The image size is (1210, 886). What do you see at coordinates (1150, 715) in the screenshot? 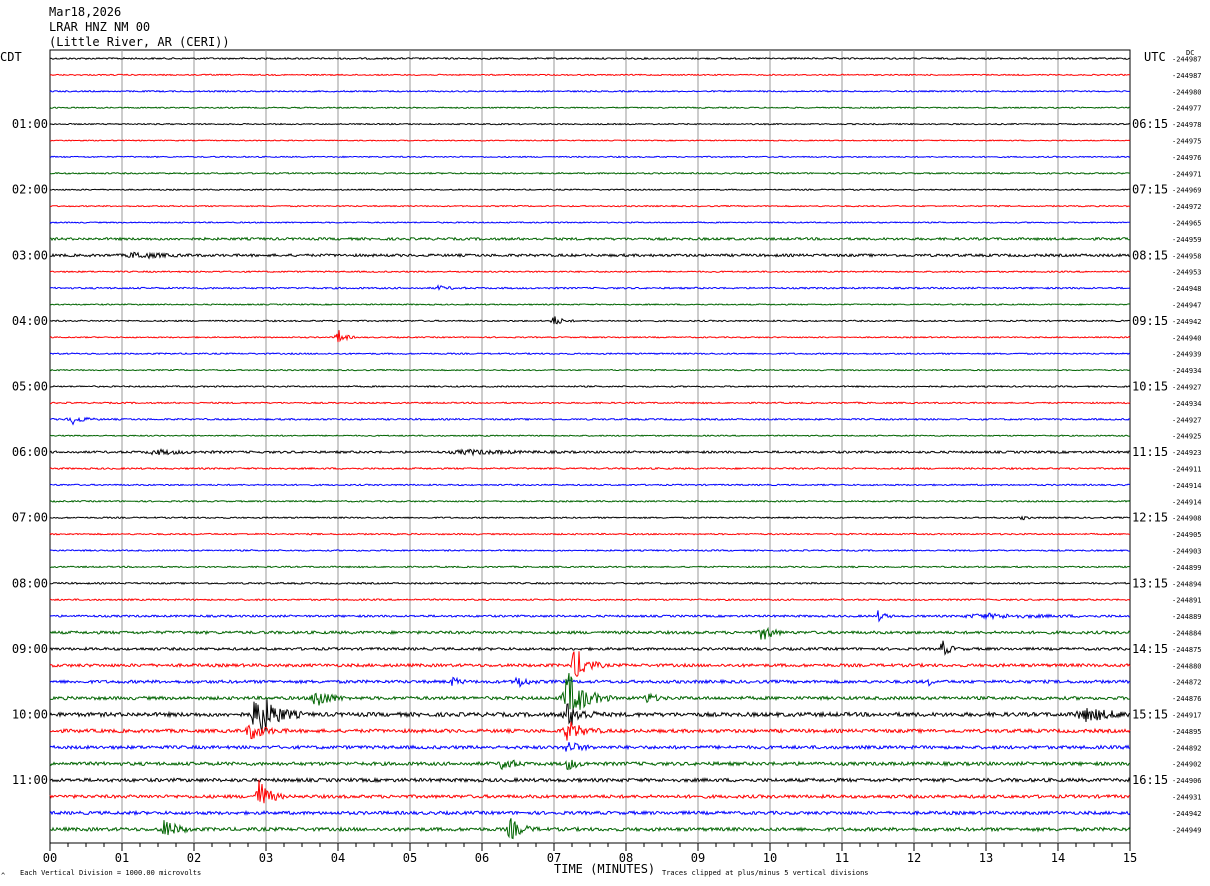
I see `right-hour-label: 15:15` at bounding box center [1150, 715].